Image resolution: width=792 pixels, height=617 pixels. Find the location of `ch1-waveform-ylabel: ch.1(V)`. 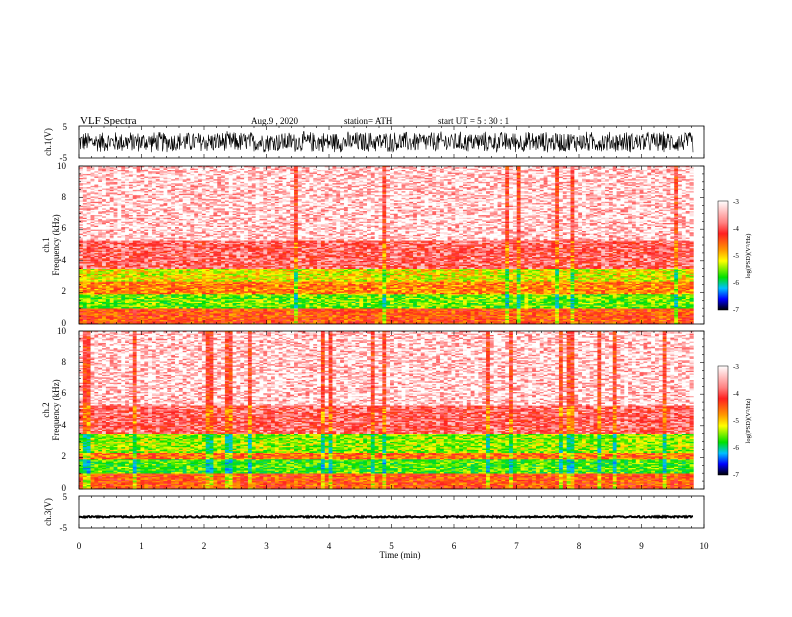

ch1-waveform-ylabel: ch.1(V) is located at coordinates (48, 142).